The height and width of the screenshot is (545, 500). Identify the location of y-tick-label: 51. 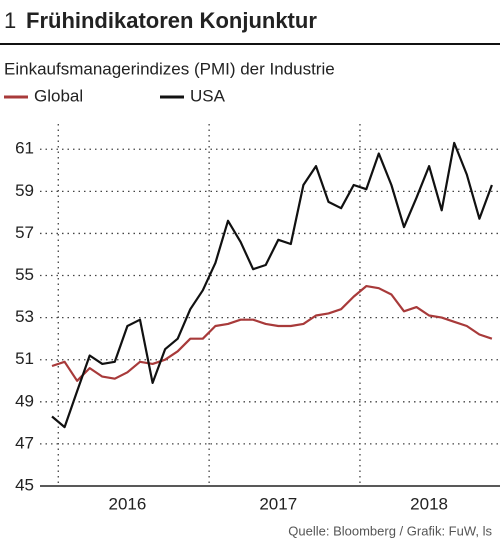
(24, 358).